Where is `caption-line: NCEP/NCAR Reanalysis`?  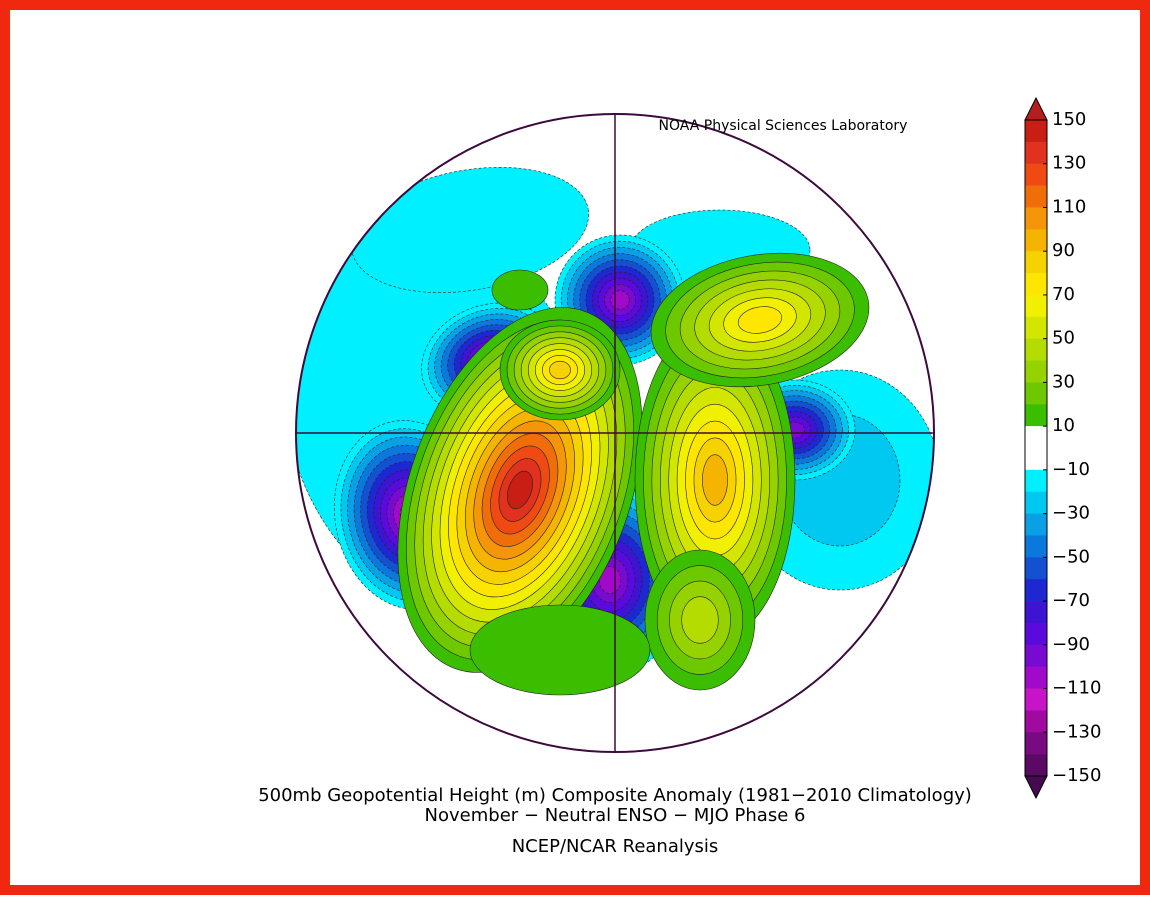 caption-line: NCEP/NCAR Reanalysis is located at coordinates (615, 846).